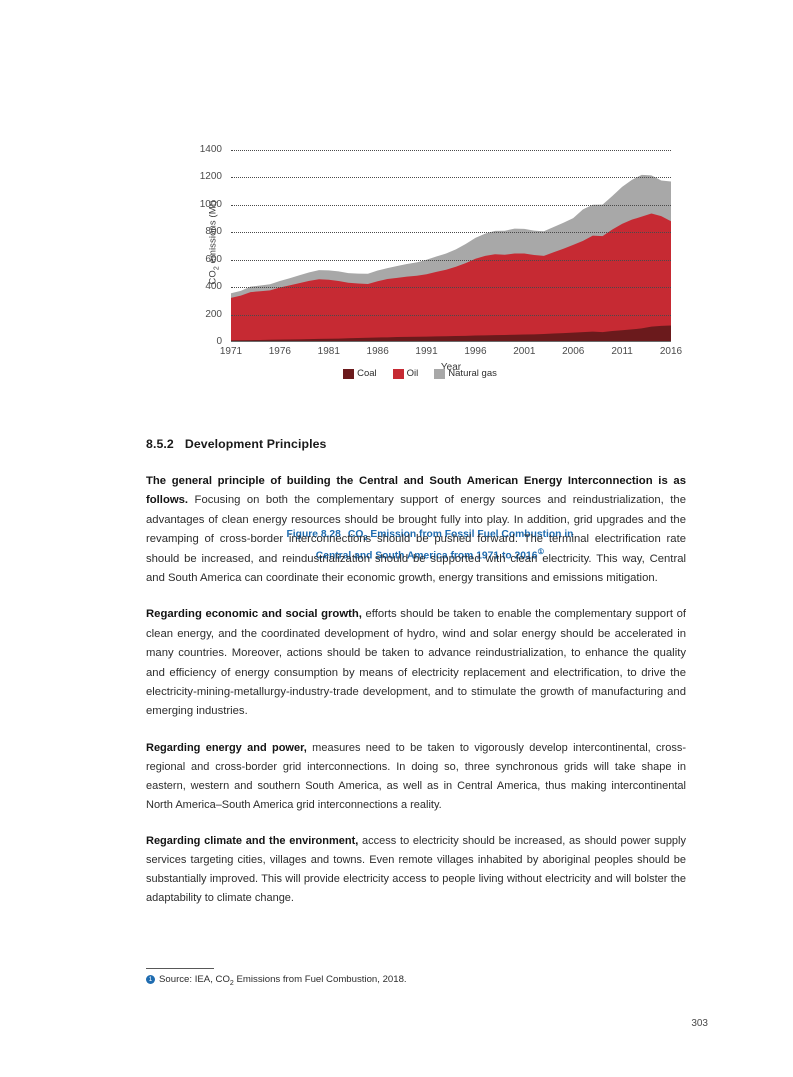 Image resolution: width=793 pixels, height=1077 pixels. What do you see at coordinates (313, 534) in the screenshot?
I see `figure-caption-number: Figure 8.28` at bounding box center [313, 534].